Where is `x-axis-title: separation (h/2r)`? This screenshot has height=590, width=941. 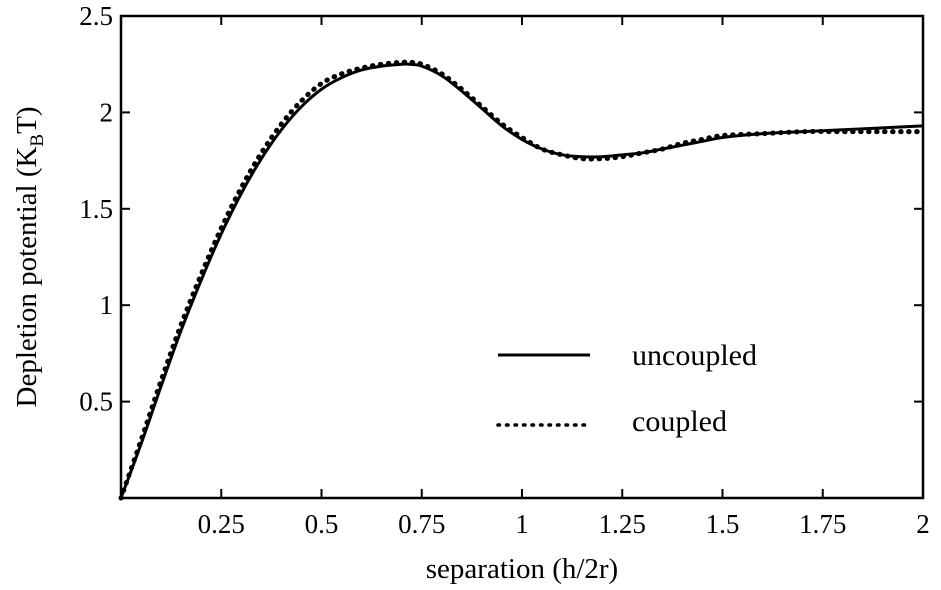
x-axis-title: separation (h/2r) is located at coordinates (522, 569).